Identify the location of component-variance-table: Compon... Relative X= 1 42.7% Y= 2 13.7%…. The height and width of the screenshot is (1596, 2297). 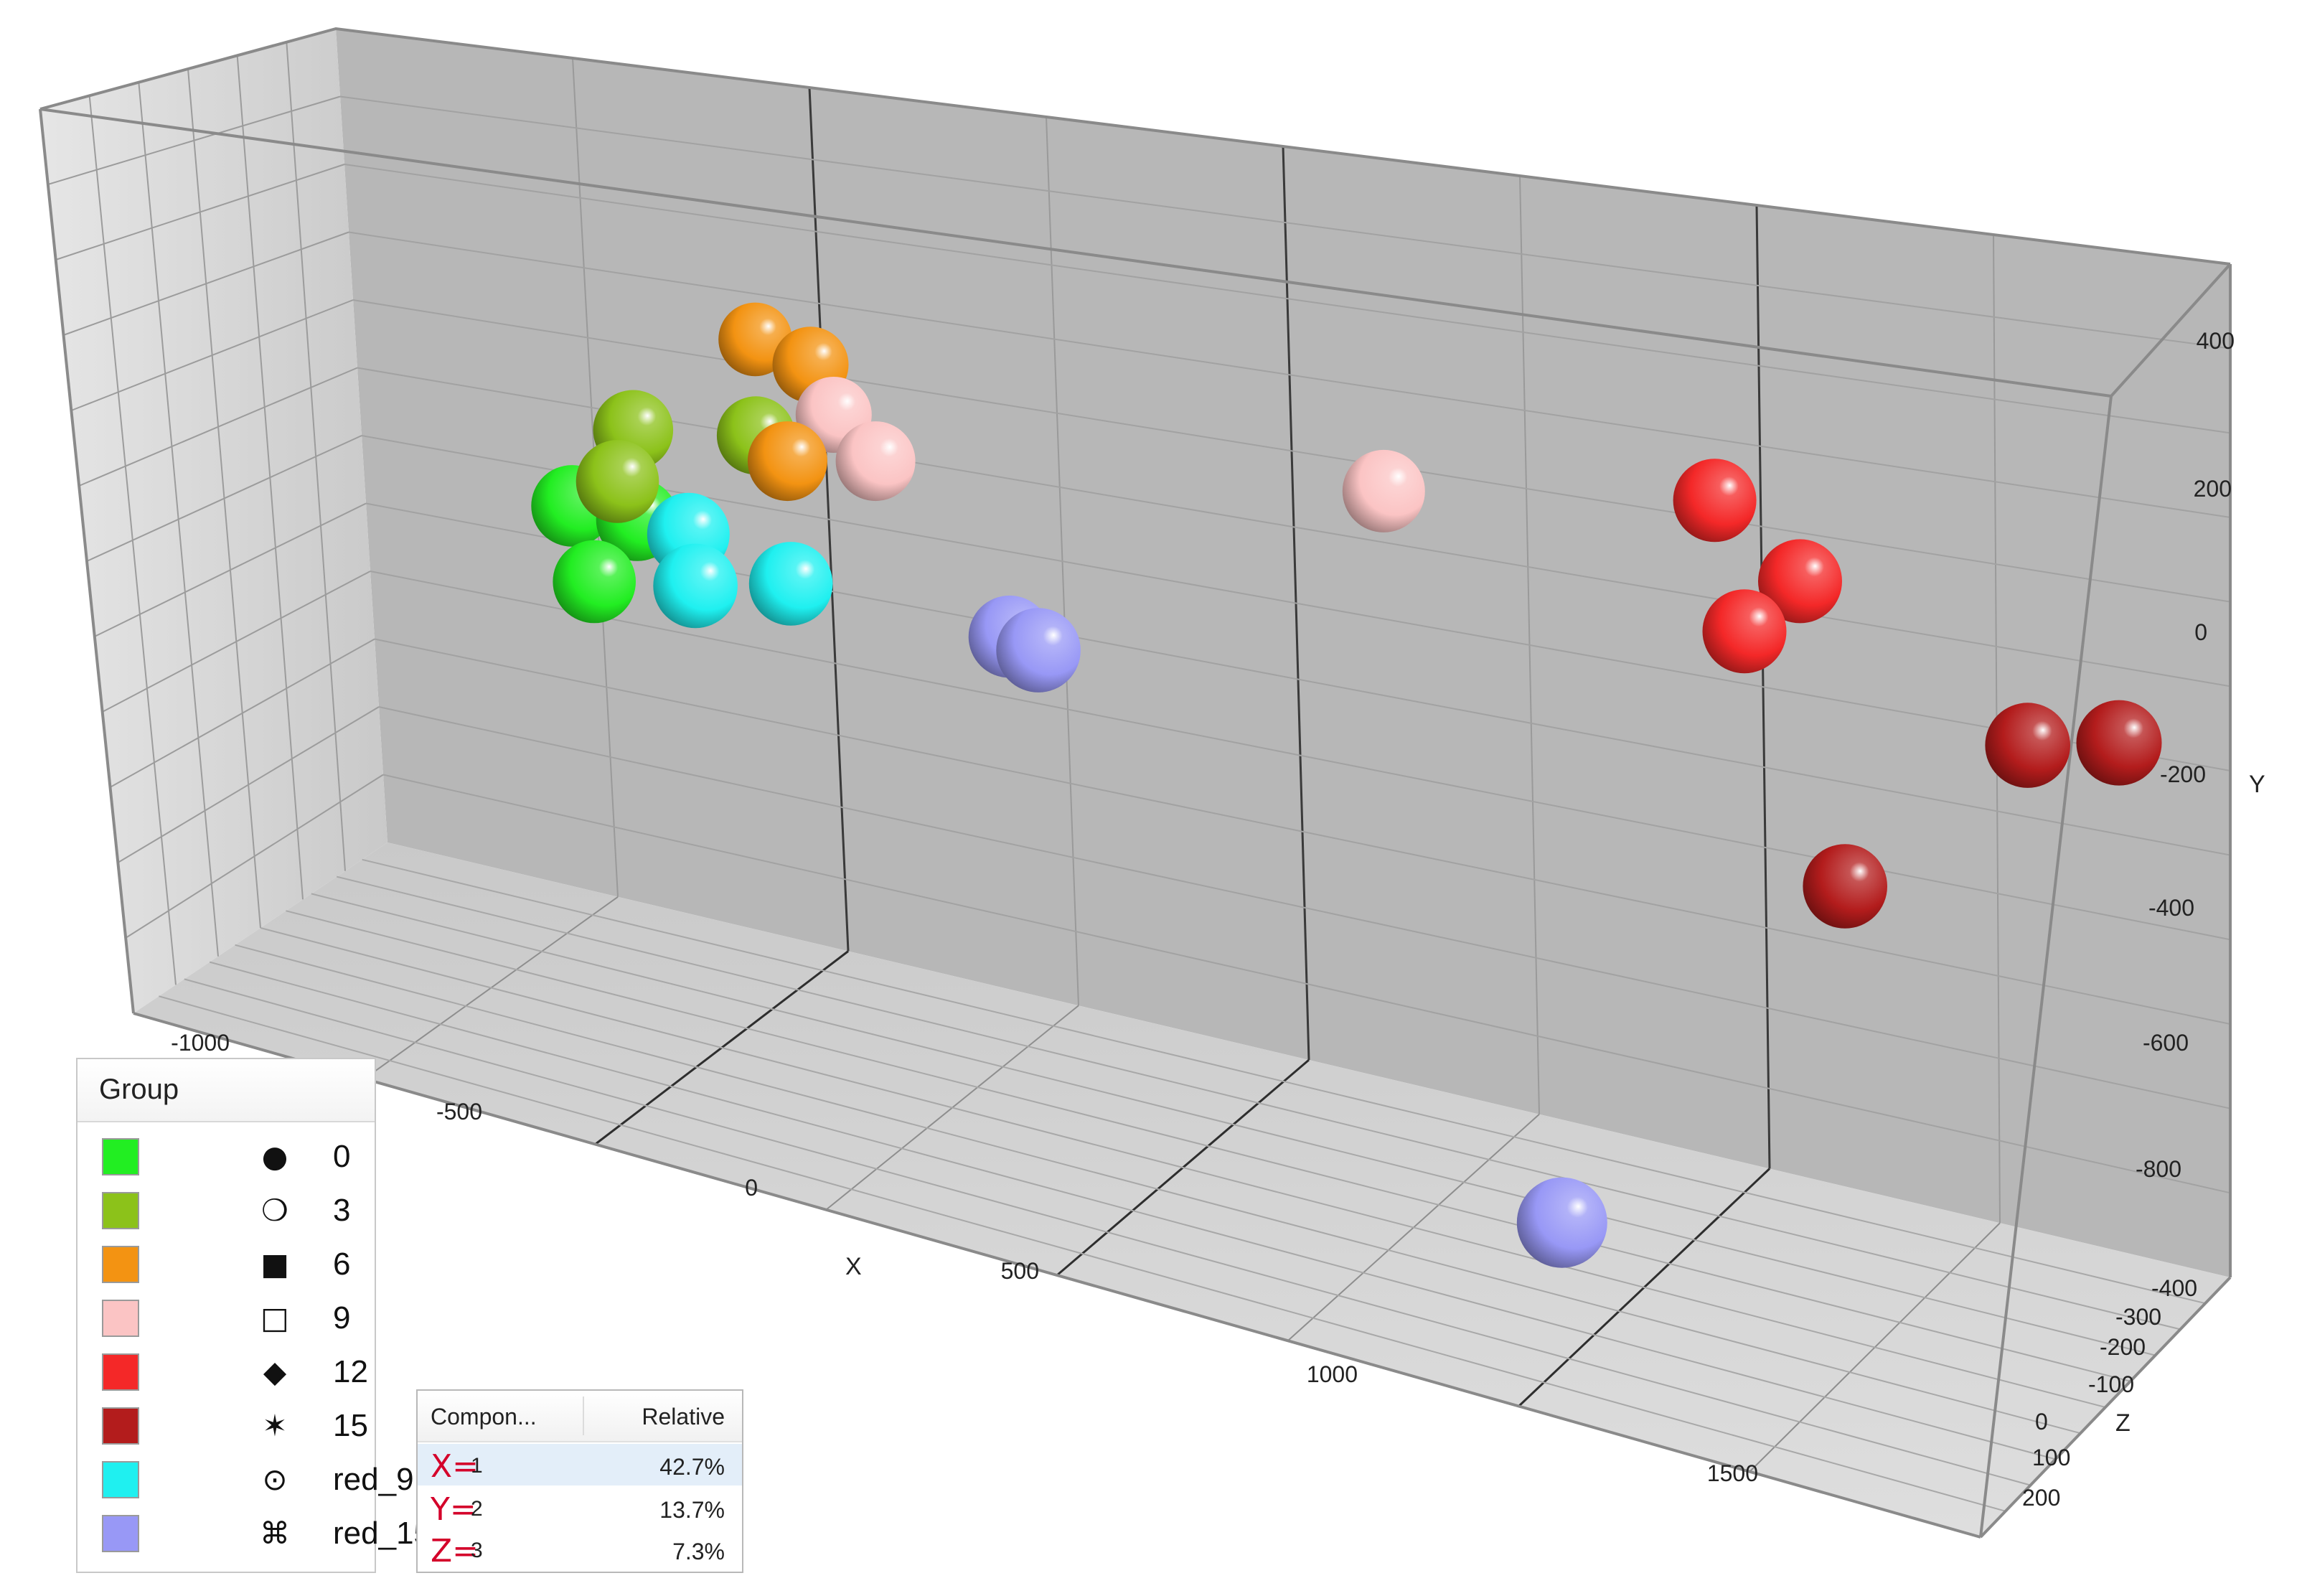
(579, 1481).